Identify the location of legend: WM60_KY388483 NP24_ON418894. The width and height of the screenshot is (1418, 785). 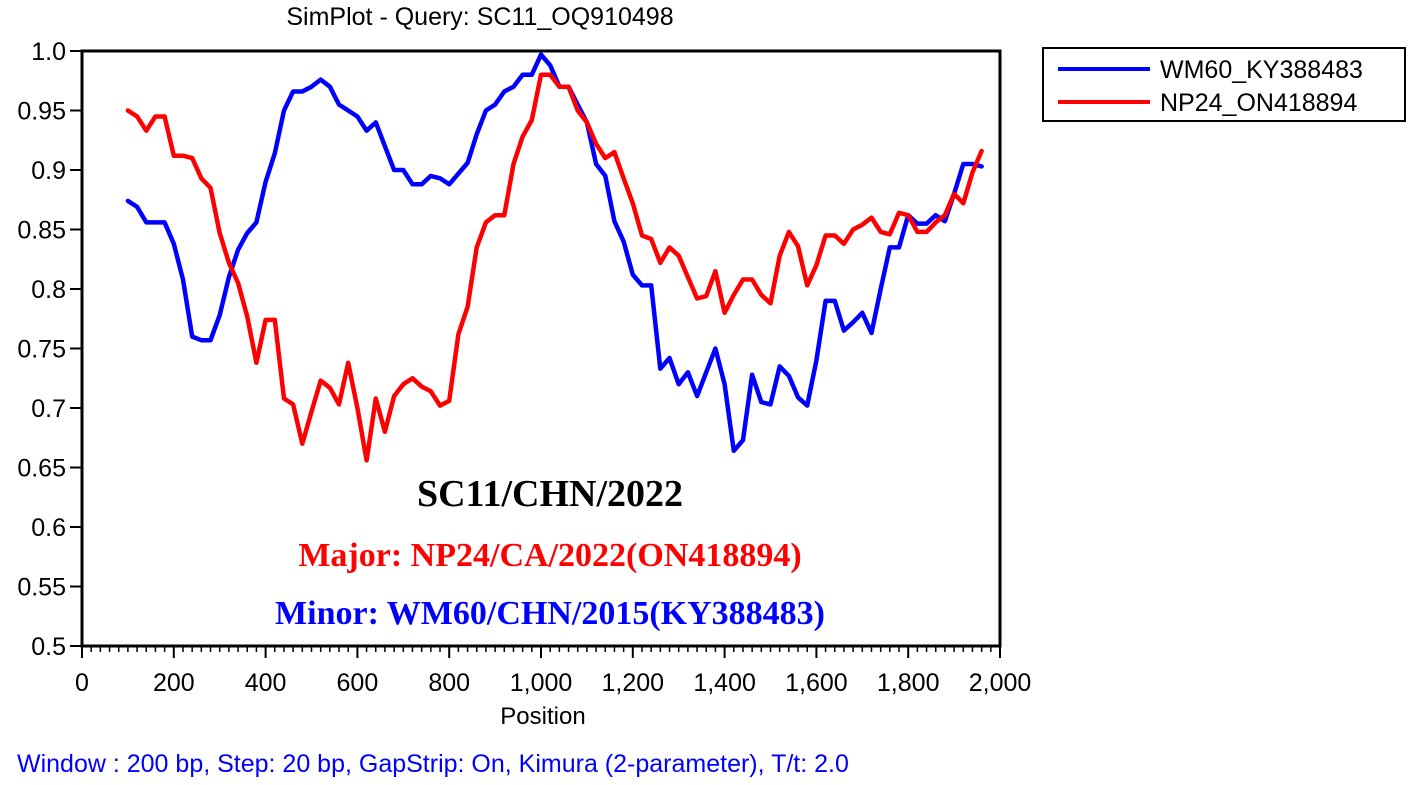
(1224, 84).